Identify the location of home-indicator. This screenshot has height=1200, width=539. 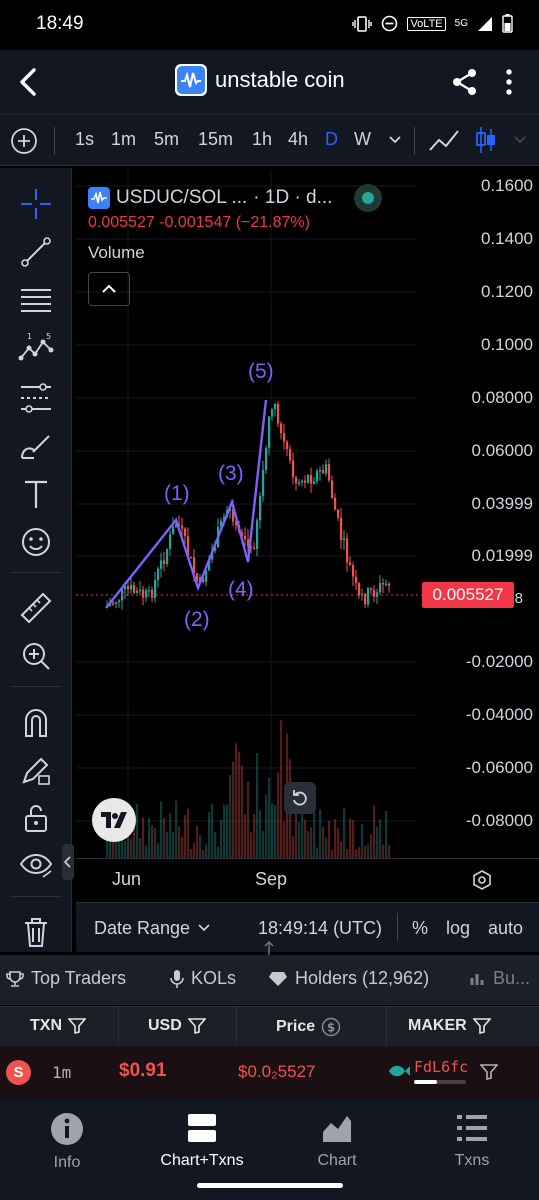
(270, 1185).